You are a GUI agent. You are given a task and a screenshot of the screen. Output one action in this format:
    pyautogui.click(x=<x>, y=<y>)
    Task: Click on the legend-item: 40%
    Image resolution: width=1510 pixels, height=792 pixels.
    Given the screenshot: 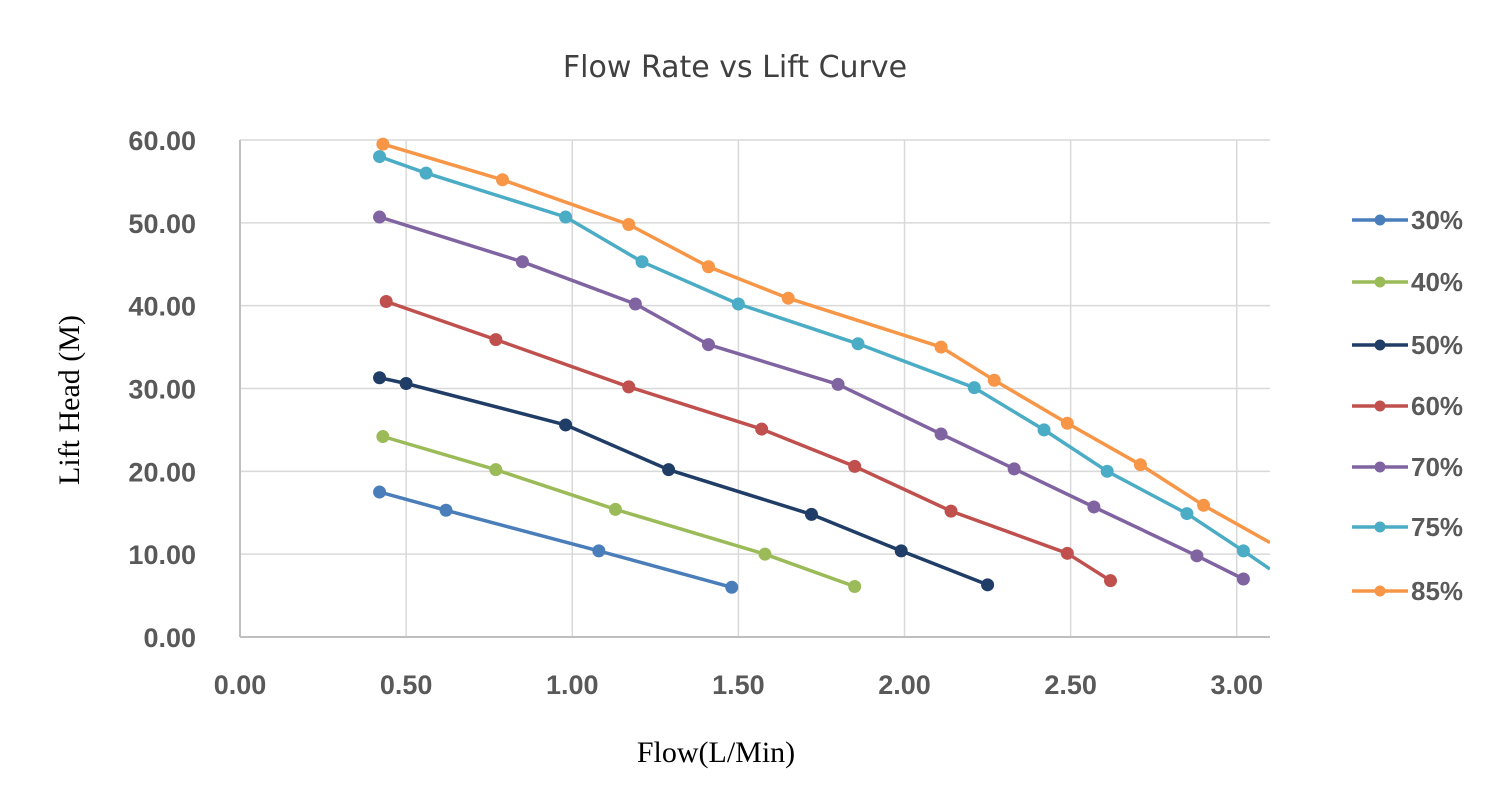 What is the action you would take?
    pyautogui.click(x=1407, y=282)
    